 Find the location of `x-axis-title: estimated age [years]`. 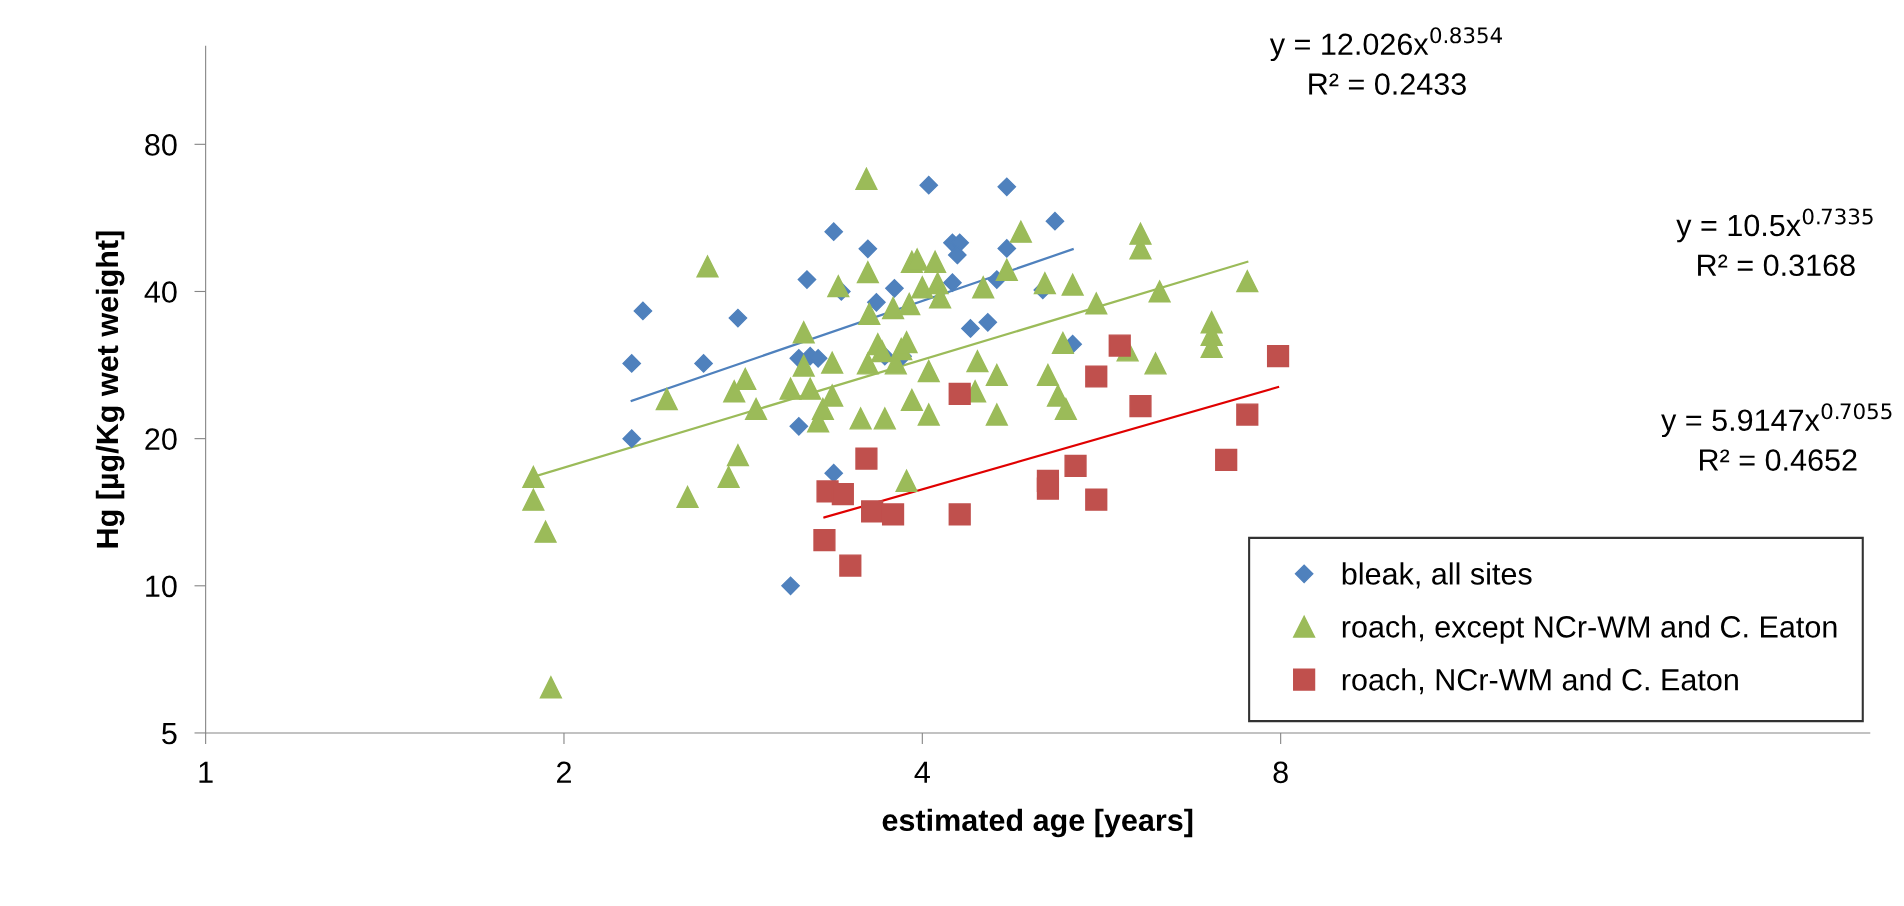

x-axis-title: estimated age [years] is located at coordinates (1037, 823).